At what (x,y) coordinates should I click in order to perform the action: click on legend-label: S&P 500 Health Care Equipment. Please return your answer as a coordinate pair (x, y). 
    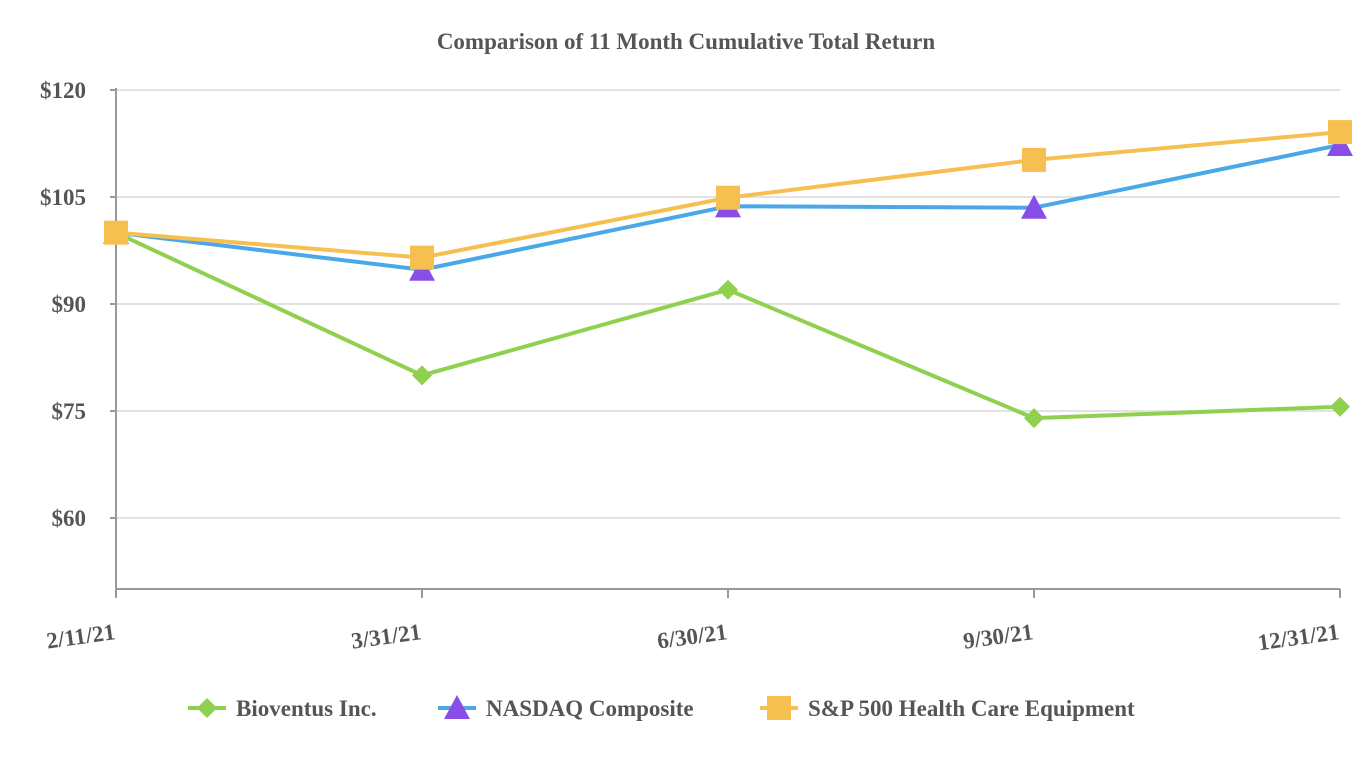
    Looking at the image, I should click on (971, 708).